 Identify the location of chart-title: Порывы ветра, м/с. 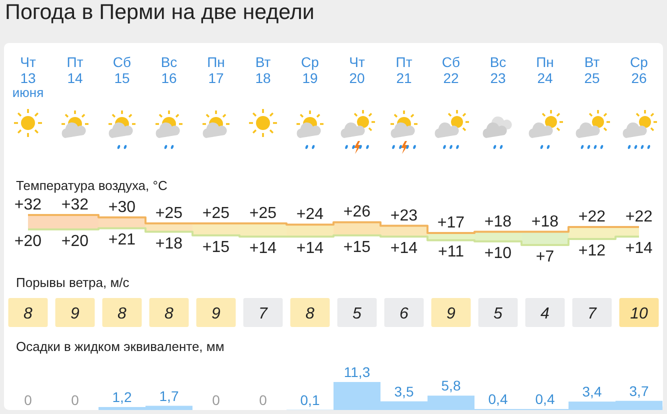
(73, 282).